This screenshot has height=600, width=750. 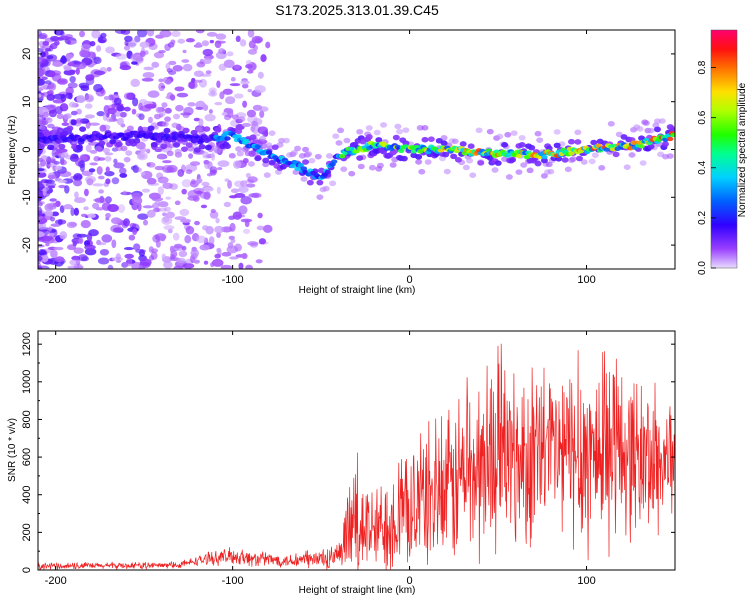 I want to click on snr-y-tick-label: 1200, so click(x=27, y=344).